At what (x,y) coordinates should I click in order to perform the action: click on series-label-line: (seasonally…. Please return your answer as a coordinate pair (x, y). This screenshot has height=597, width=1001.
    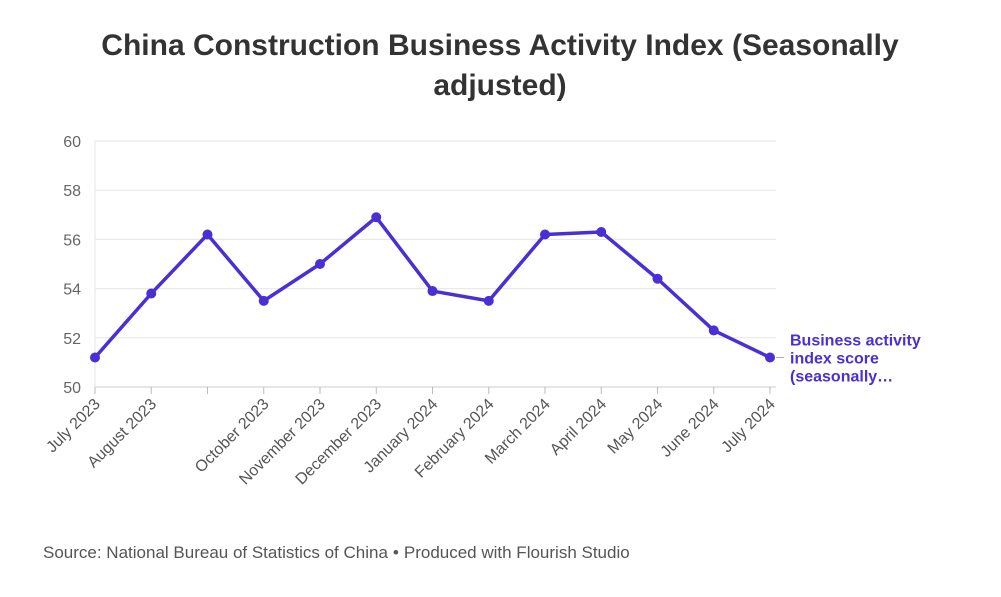
    Looking at the image, I should click on (841, 376).